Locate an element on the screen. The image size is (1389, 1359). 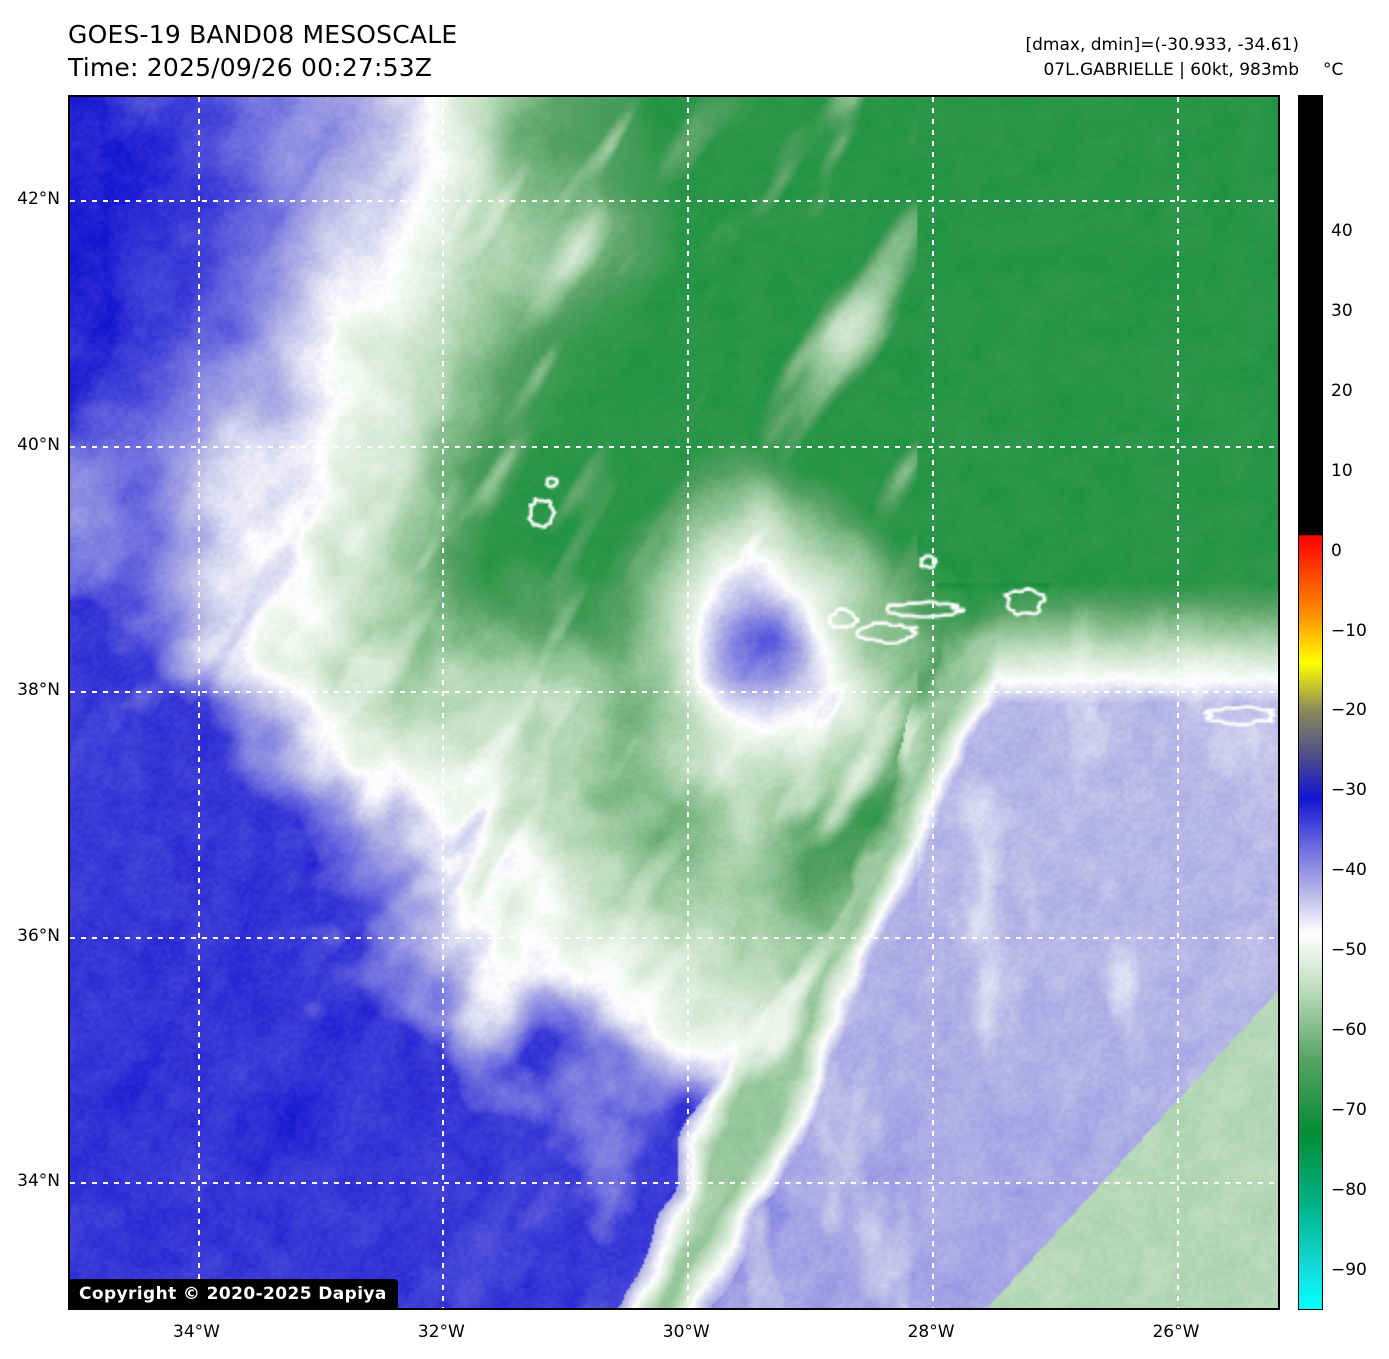
lat-tick-label: 42°N is located at coordinates (38, 199).